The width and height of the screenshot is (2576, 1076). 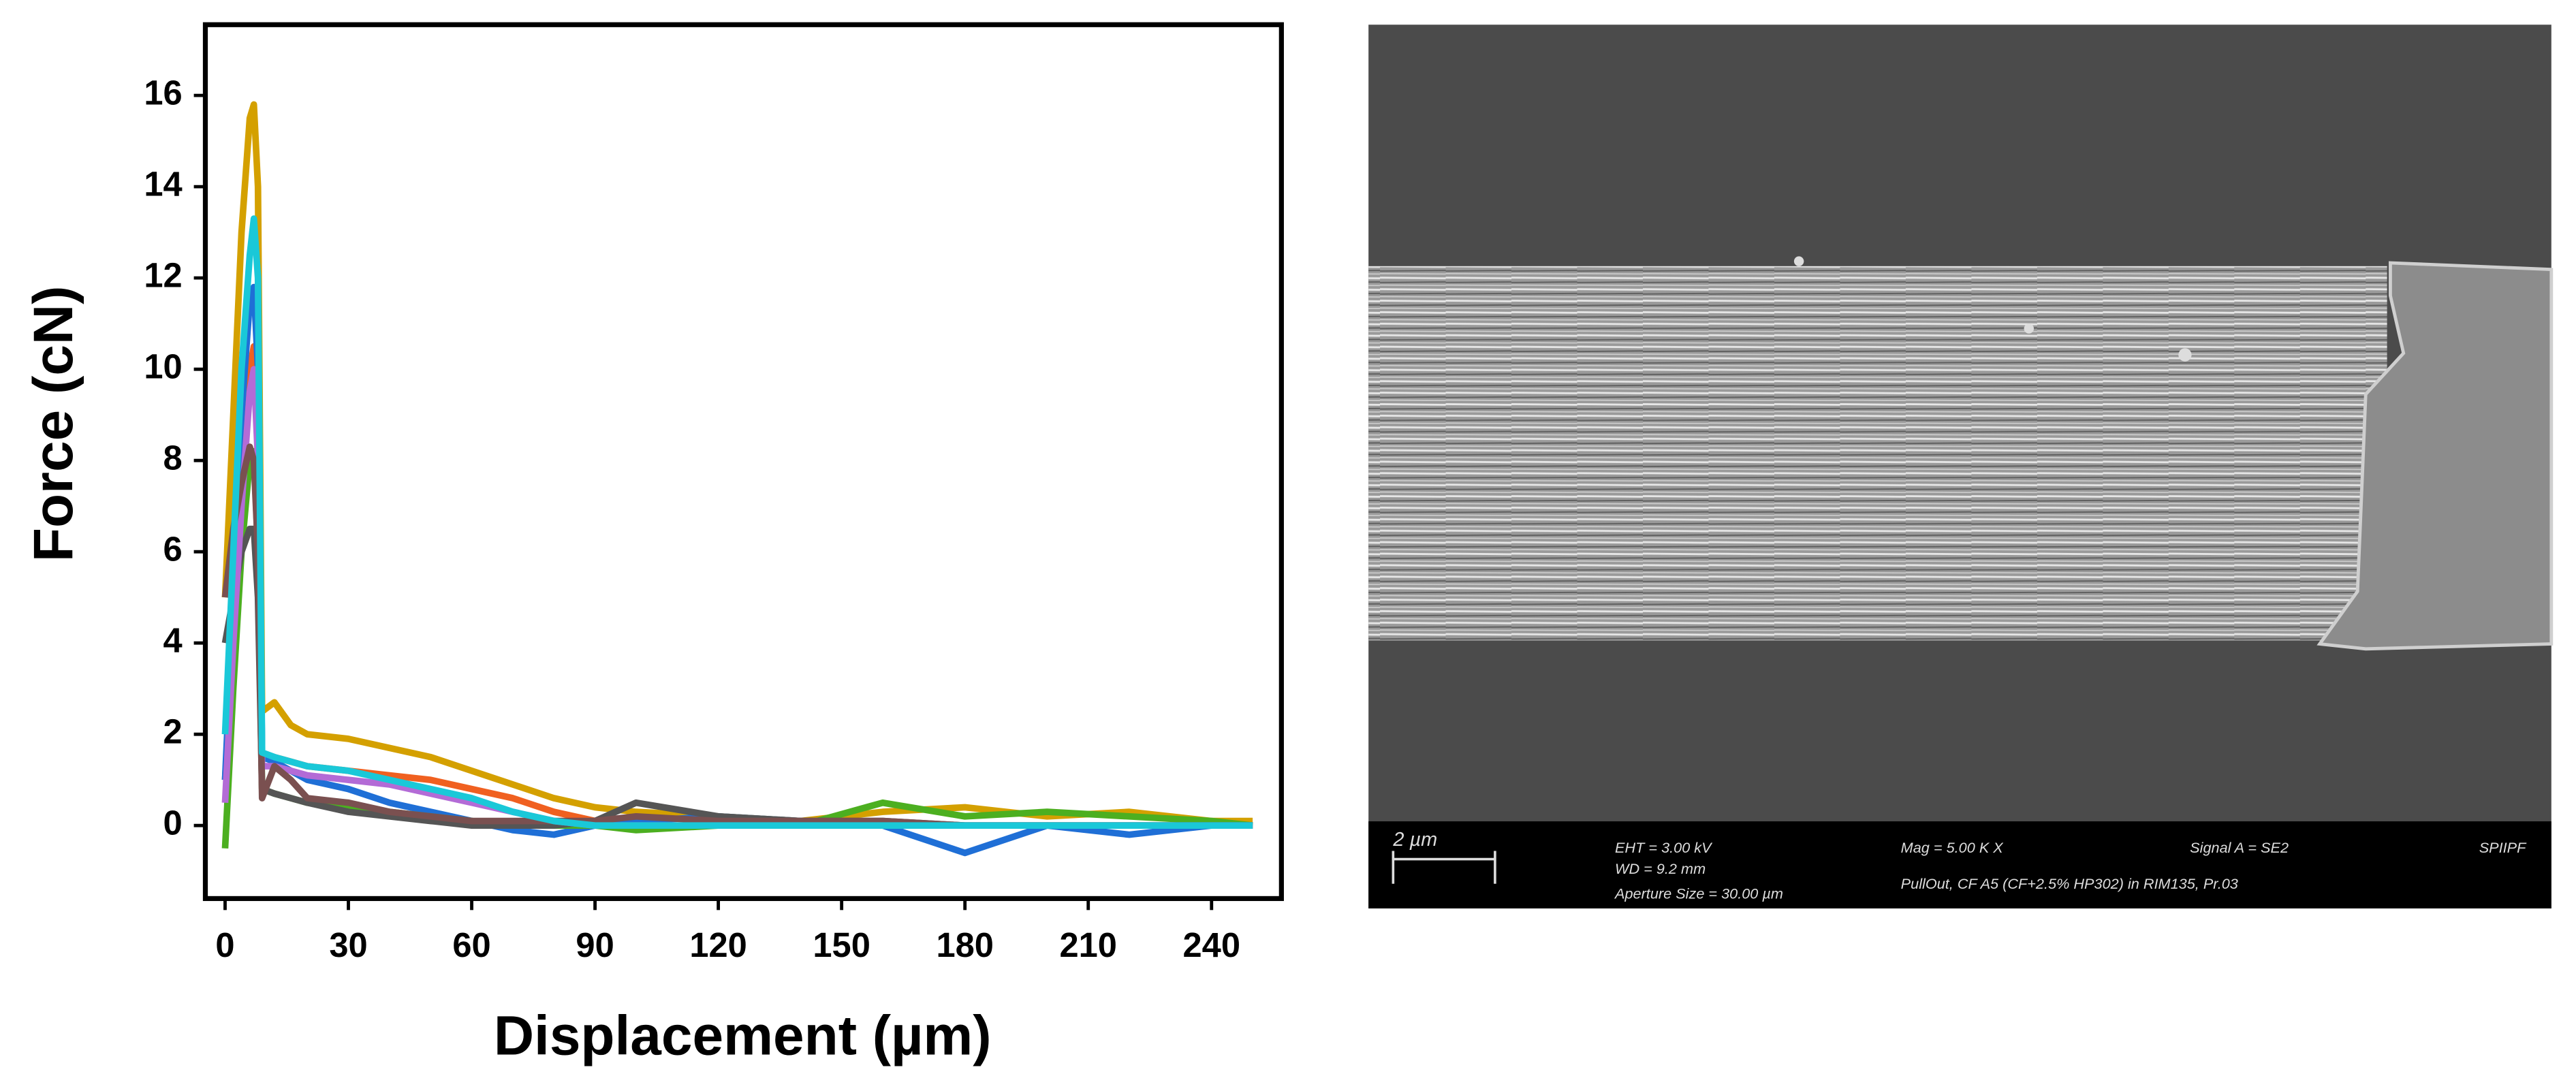 What do you see at coordinates (1953, 847) in the screenshot?
I see `mag: Mag = 5.00 K X` at bounding box center [1953, 847].